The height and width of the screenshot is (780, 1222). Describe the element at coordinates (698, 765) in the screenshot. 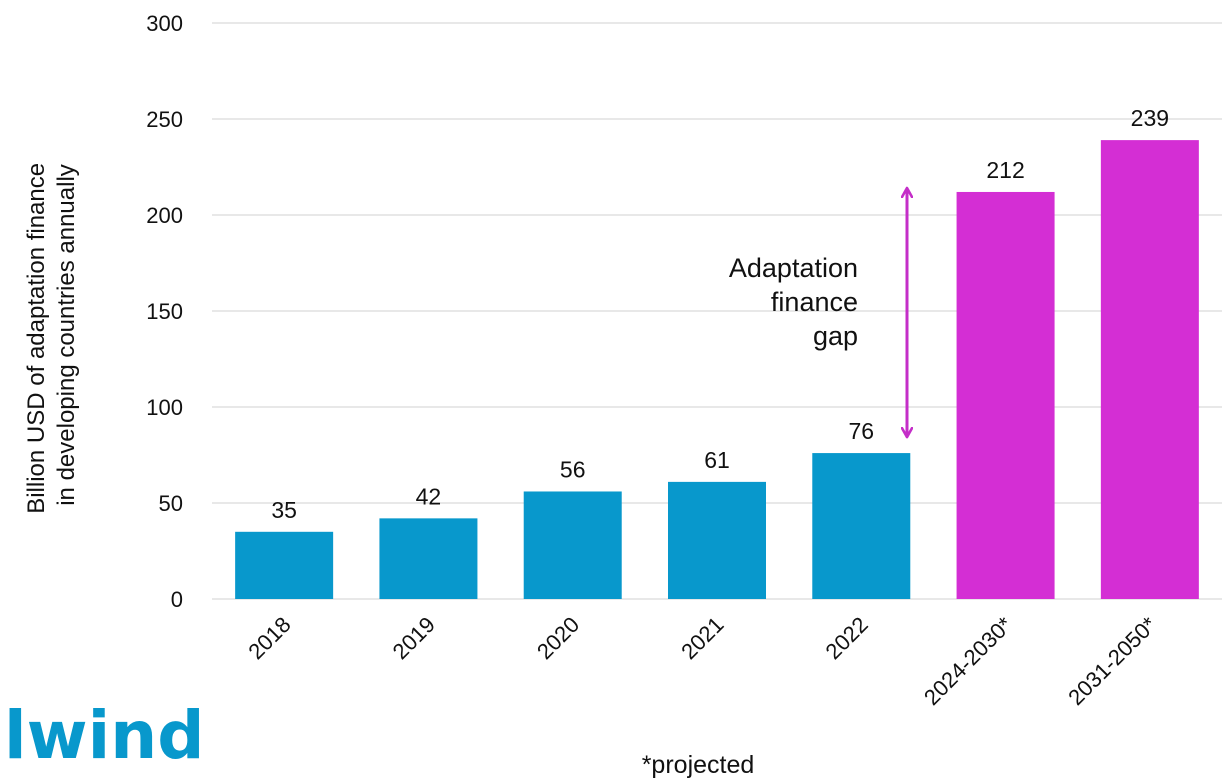

I see `projected-footnote: *projected` at that location.